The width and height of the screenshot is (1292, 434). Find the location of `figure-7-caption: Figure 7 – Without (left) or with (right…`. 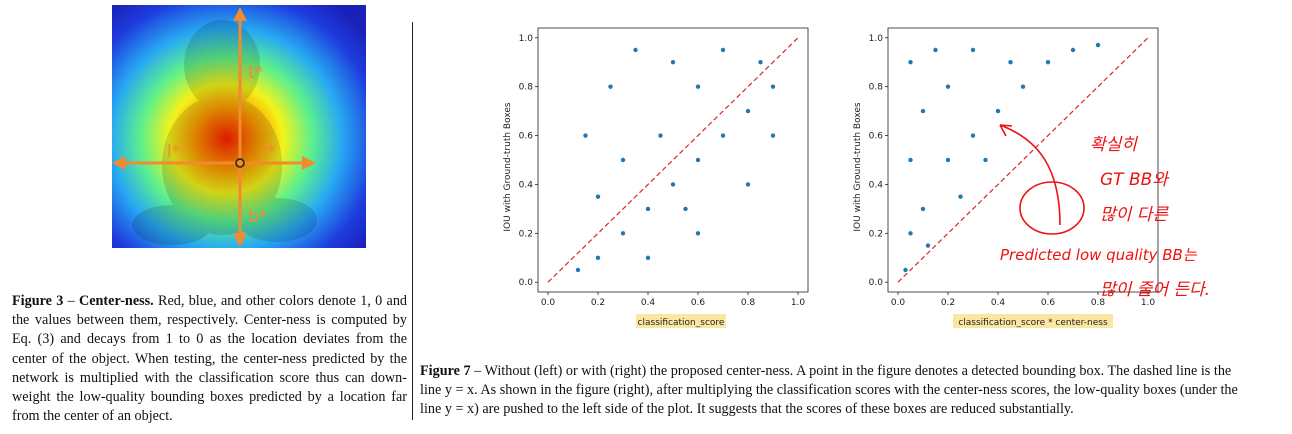

figure-7-caption: Figure 7 – Without (left) or with (right… is located at coordinates (835, 391).